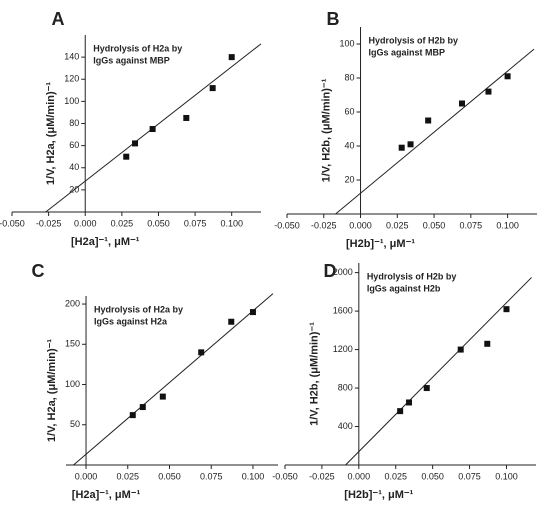 This screenshot has width=550, height=515. I want to click on panel-label: B, so click(333, 19).